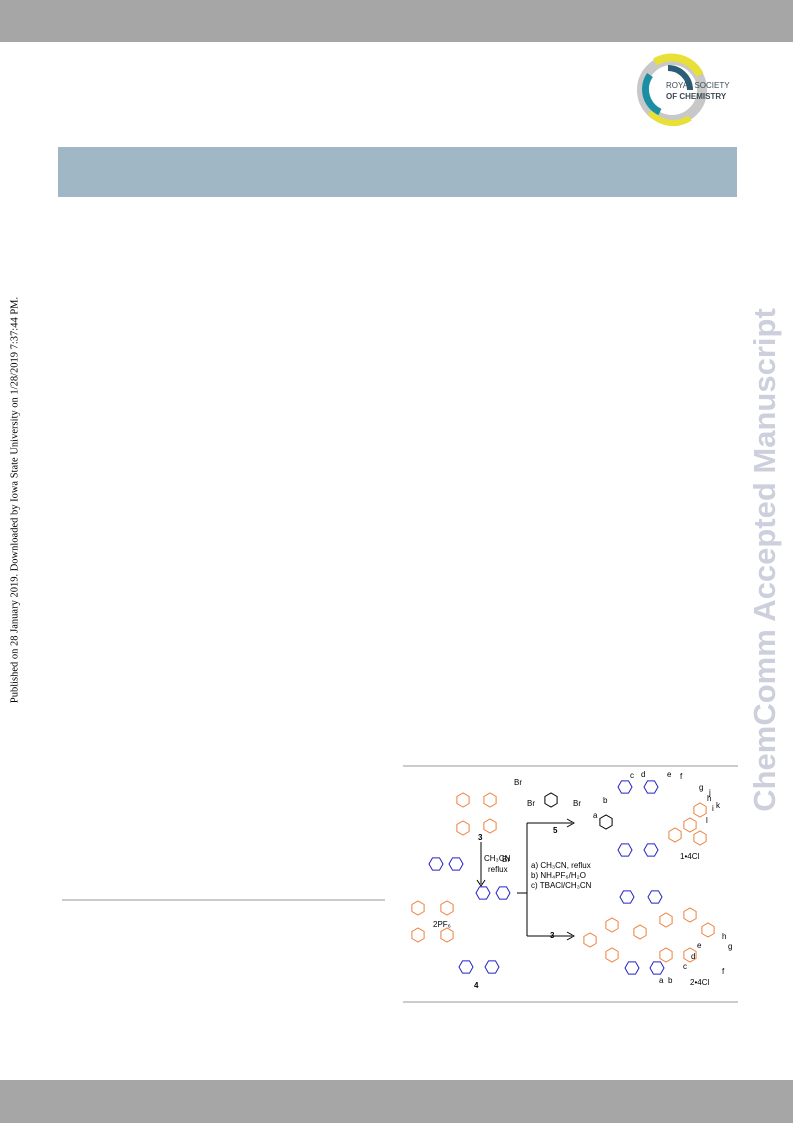 The height and width of the screenshot is (1128, 793). I want to click on compound-label: 5, so click(555, 830).